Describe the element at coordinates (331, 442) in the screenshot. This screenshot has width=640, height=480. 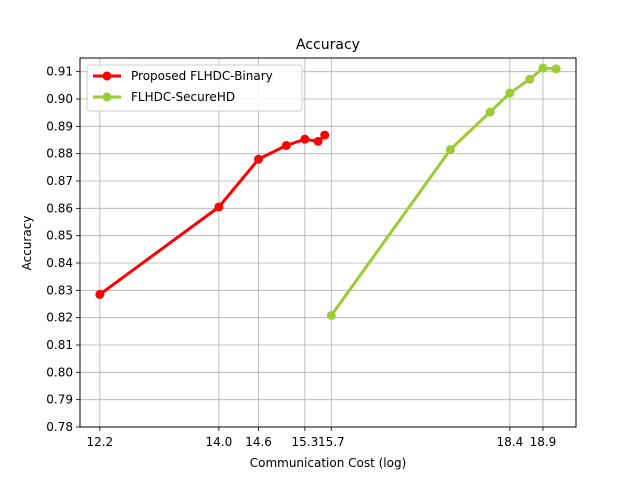
I see `x-tick-label: 15.7` at that location.